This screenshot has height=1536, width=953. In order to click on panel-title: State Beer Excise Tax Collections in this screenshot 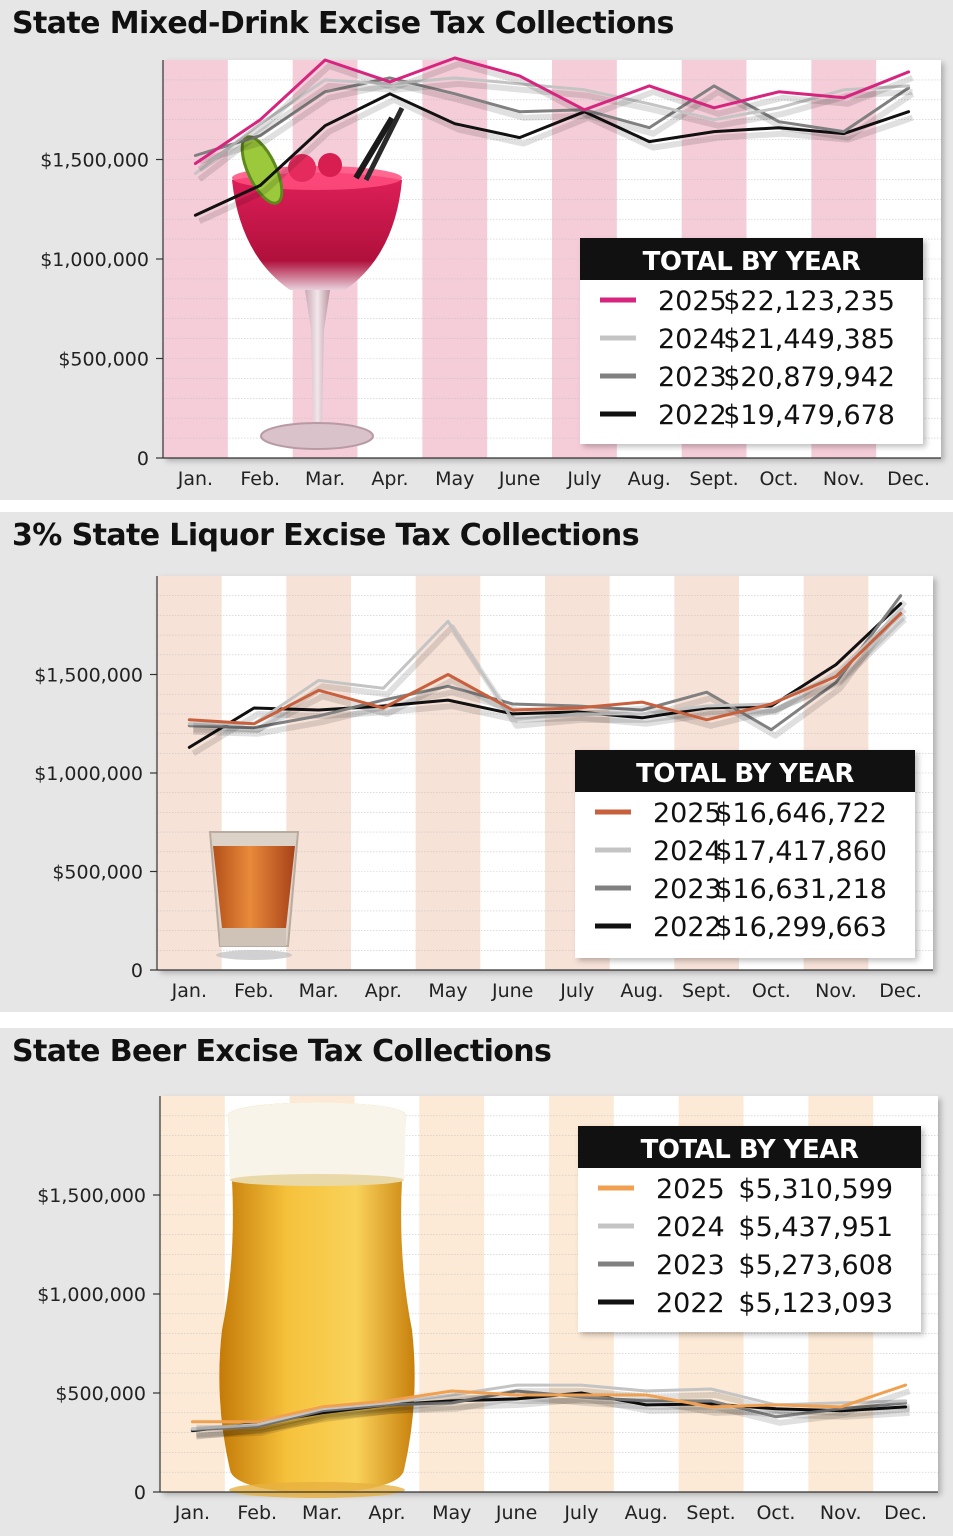, I will do `click(282, 1051)`.